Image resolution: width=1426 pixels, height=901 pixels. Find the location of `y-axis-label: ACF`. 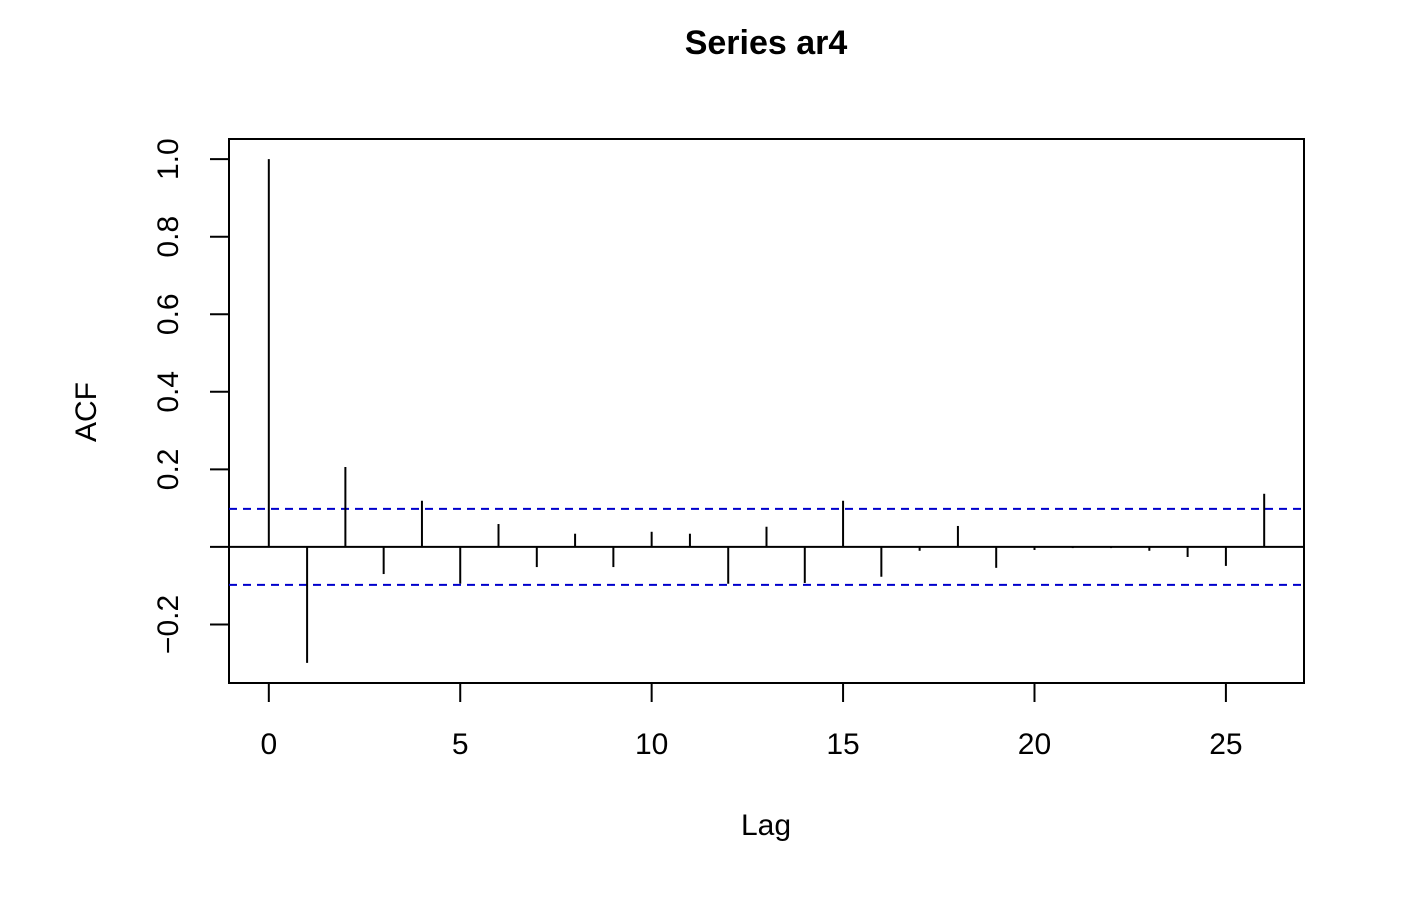

y-axis-label: ACF is located at coordinates (86, 412).